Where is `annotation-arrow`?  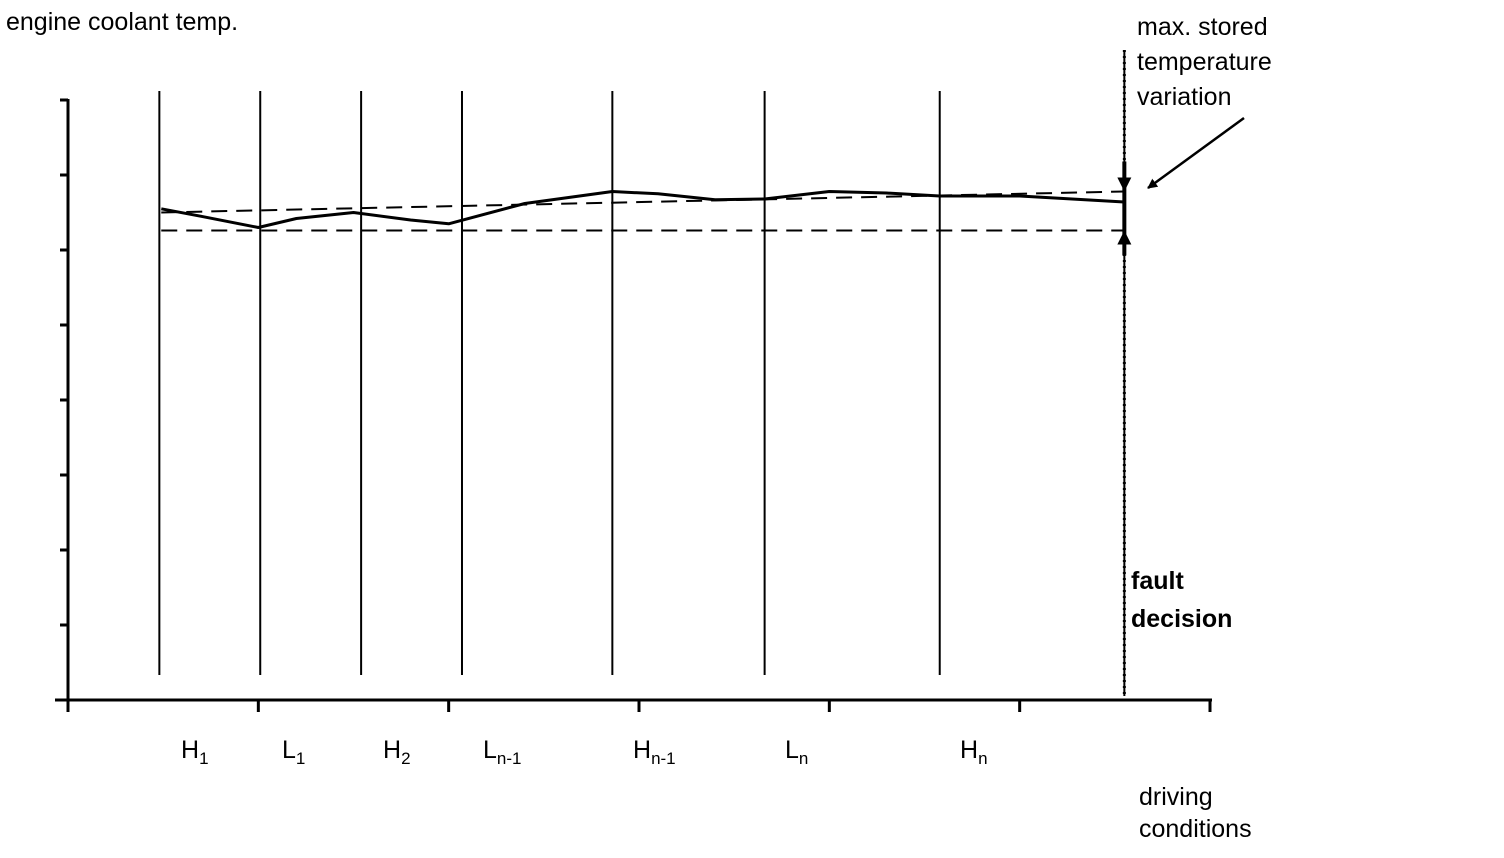
annotation-arrow is located at coordinates (1196, 153).